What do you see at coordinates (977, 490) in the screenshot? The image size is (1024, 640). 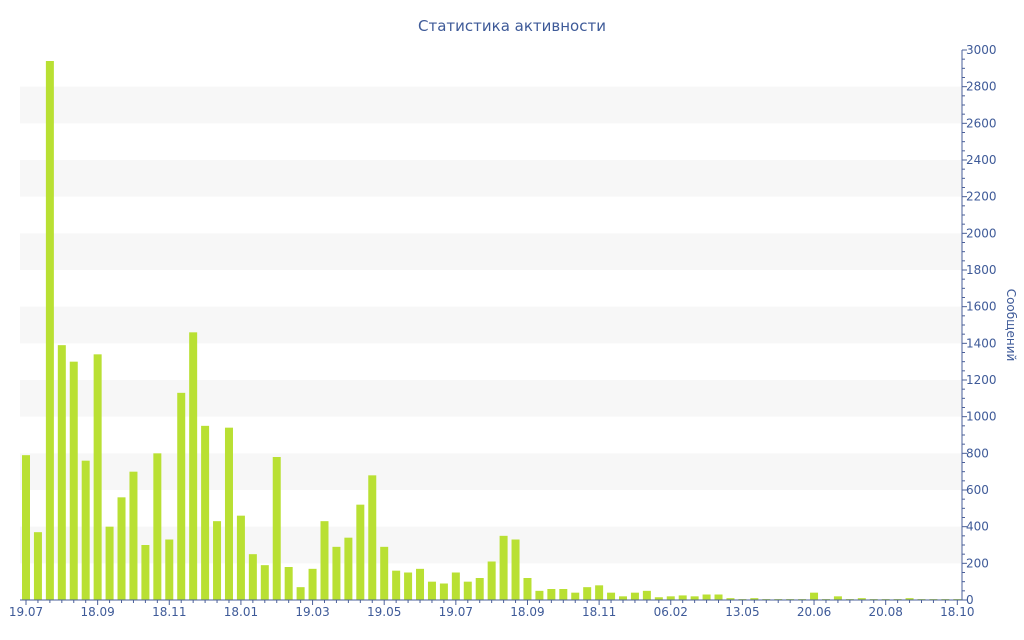 I see `y-tick-label: 600` at bounding box center [977, 490].